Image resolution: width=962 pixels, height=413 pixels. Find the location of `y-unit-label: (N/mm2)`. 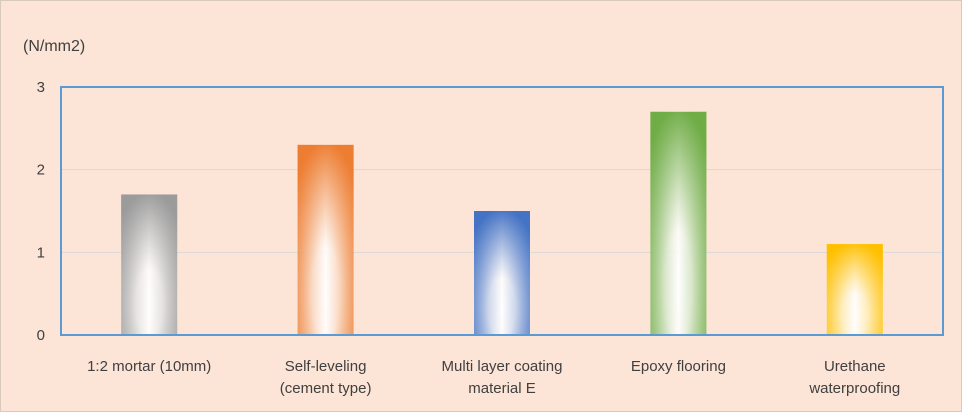

y-unit-label: (N/mm2) is located at coordinates (54, 46).